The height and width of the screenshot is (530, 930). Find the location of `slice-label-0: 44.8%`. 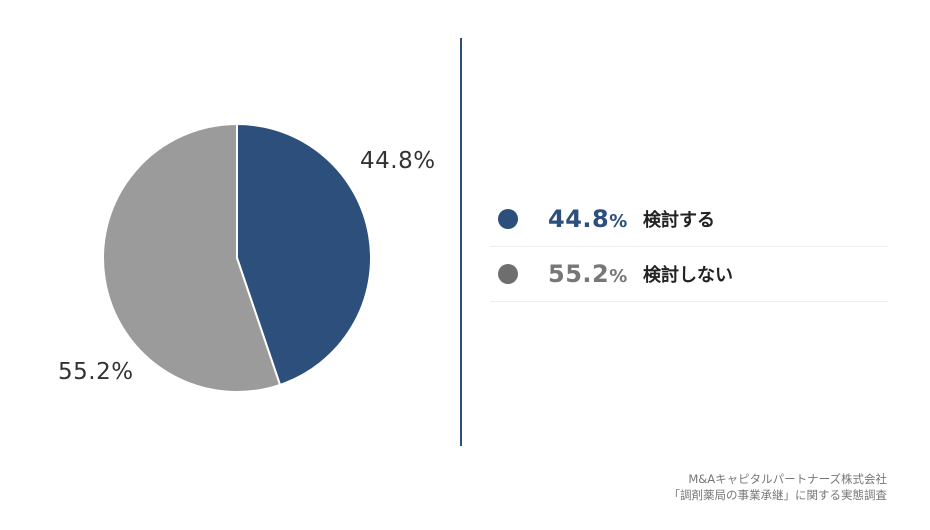

slice-label-0: 44.8% is located at coordinates (398, 161).